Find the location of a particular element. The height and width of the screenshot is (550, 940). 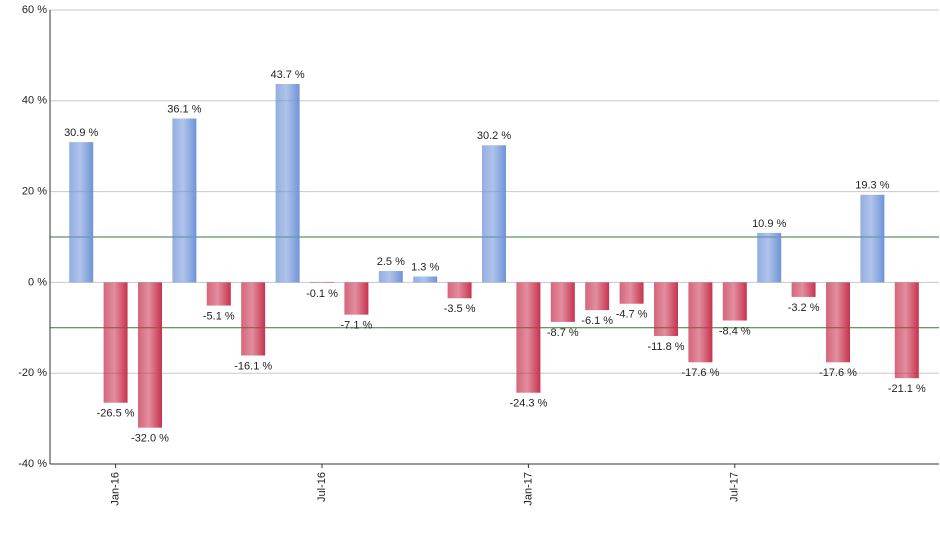

y-tick-label: 20 % is located at coordinates (34, 192).